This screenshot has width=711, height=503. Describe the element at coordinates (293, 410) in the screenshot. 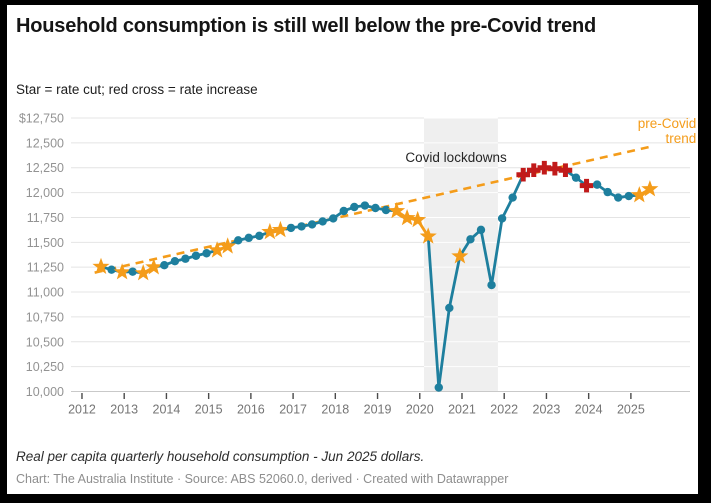

I see `x-axis-label: 2017` at that location.